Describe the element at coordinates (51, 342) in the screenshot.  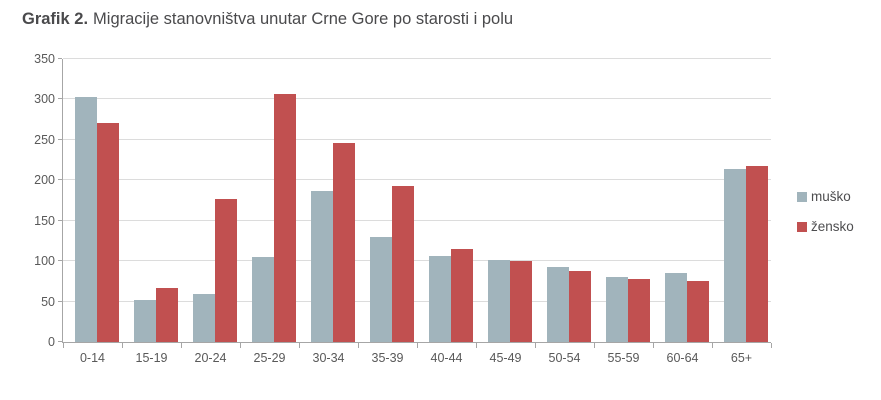
I see `y-axis-label-0: 0` at that location.